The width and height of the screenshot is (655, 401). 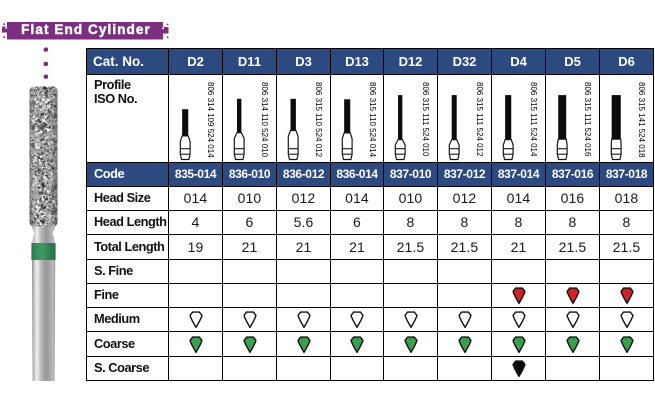 I want to click on svg-text: 806 315 111 524 010, so click(x=425, y=119).